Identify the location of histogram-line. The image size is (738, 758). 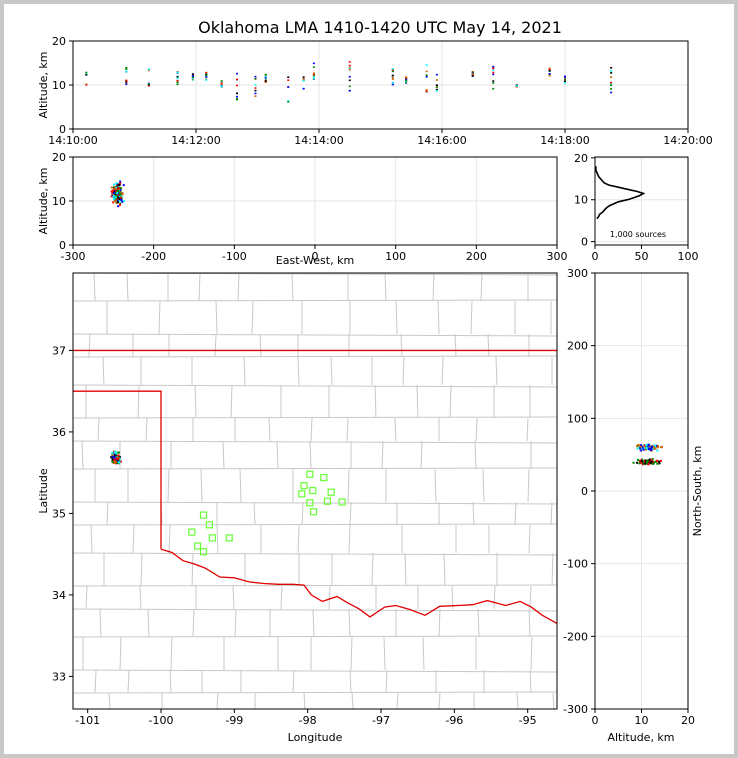
(620, 193).